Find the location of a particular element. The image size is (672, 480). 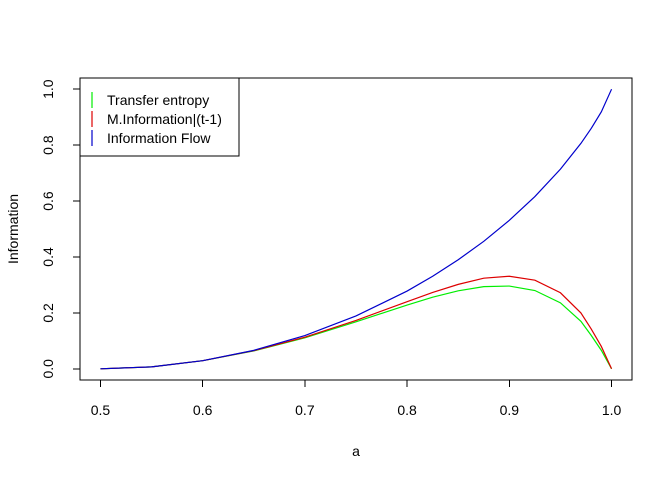

x-axis-label: a is located at coordinates (356, 451).